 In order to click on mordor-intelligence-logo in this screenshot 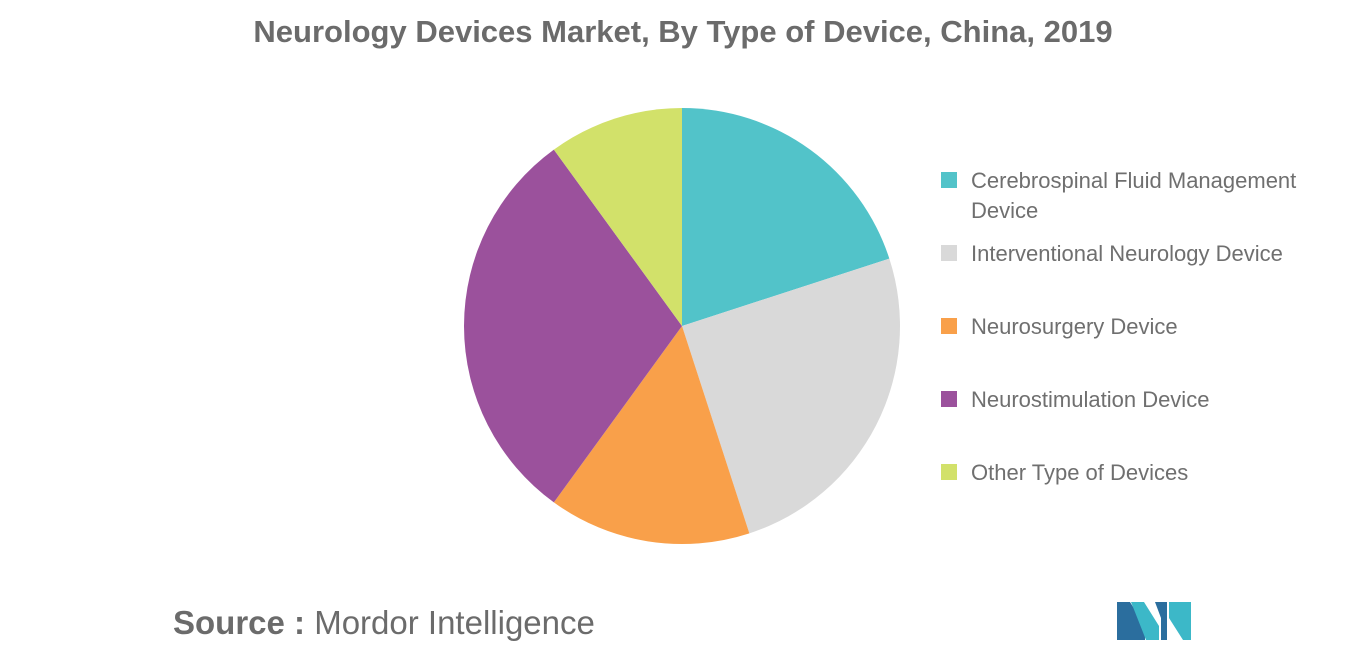, I will do `click(1154, 621)`.